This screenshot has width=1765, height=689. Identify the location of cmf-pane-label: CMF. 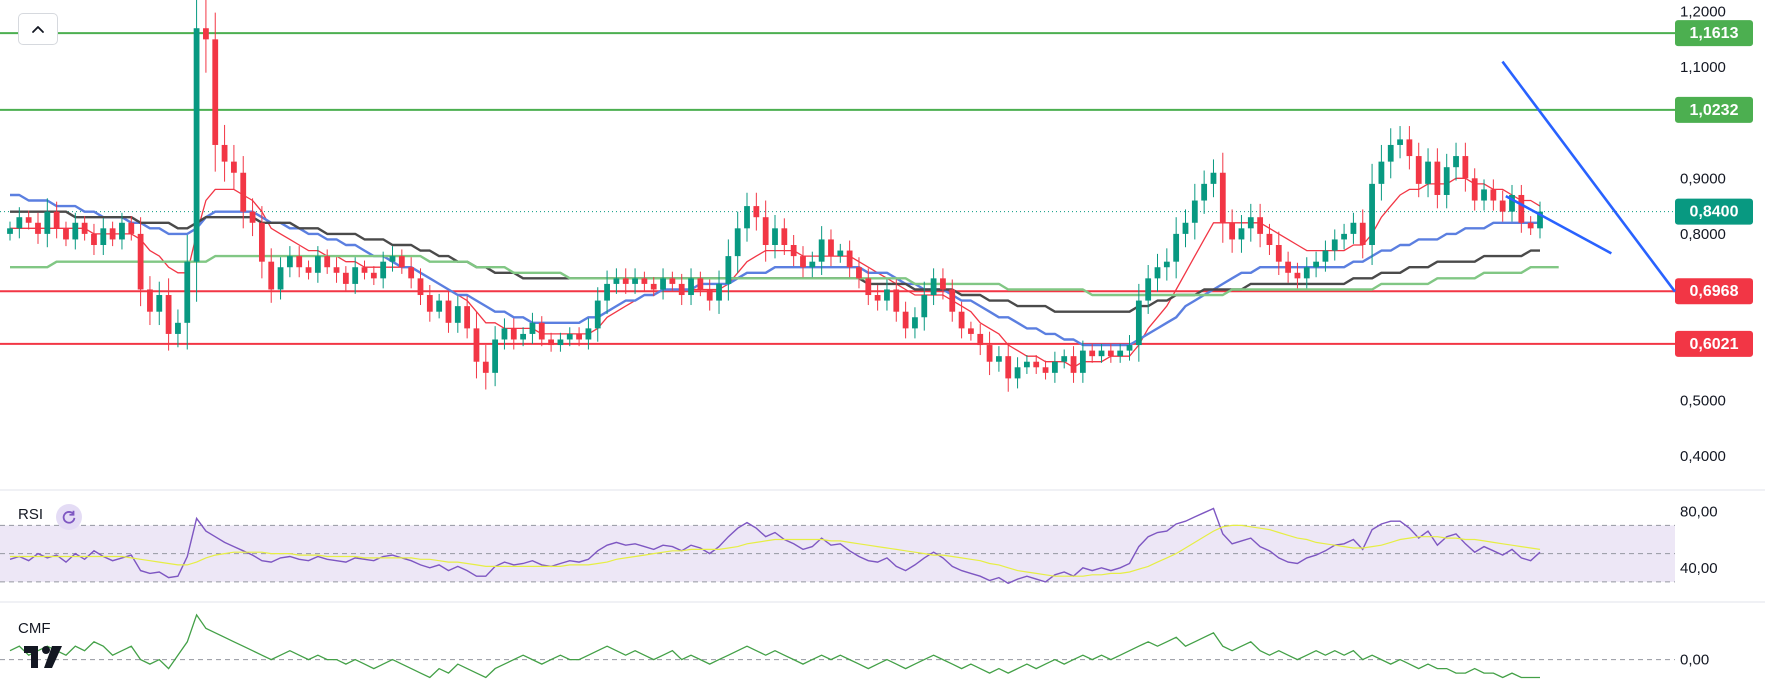
(34, 628).